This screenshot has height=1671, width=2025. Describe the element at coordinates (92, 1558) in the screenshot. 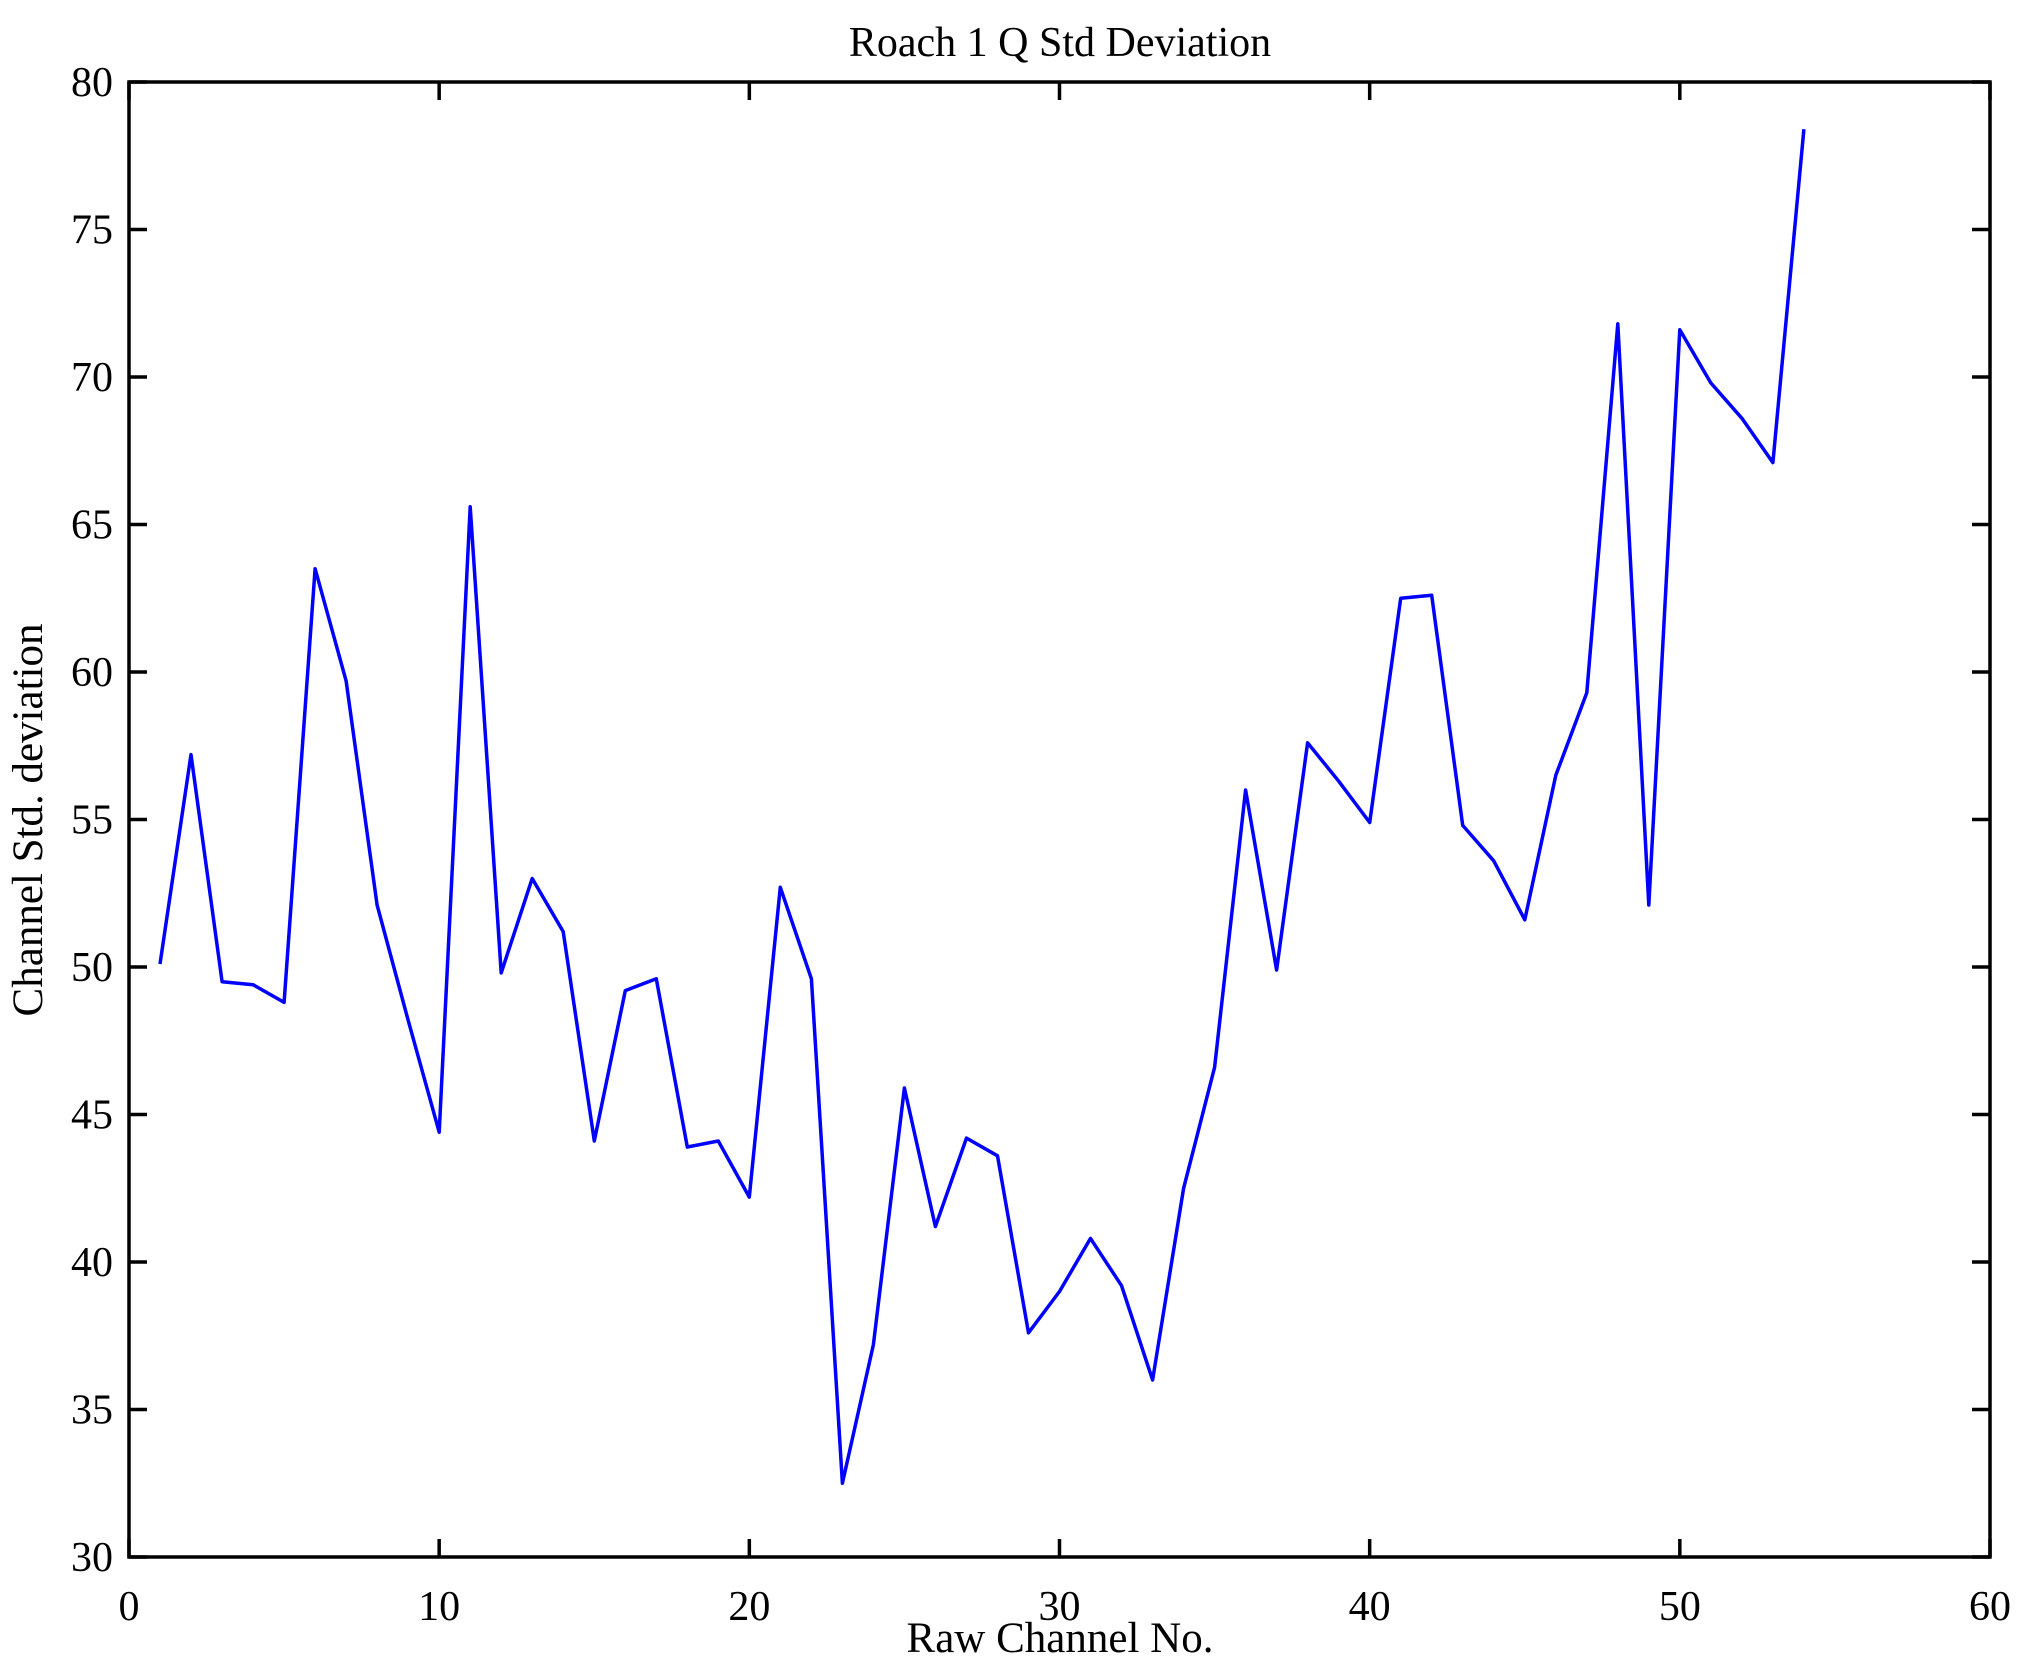

I see `y-tick-label: 30` at that location.